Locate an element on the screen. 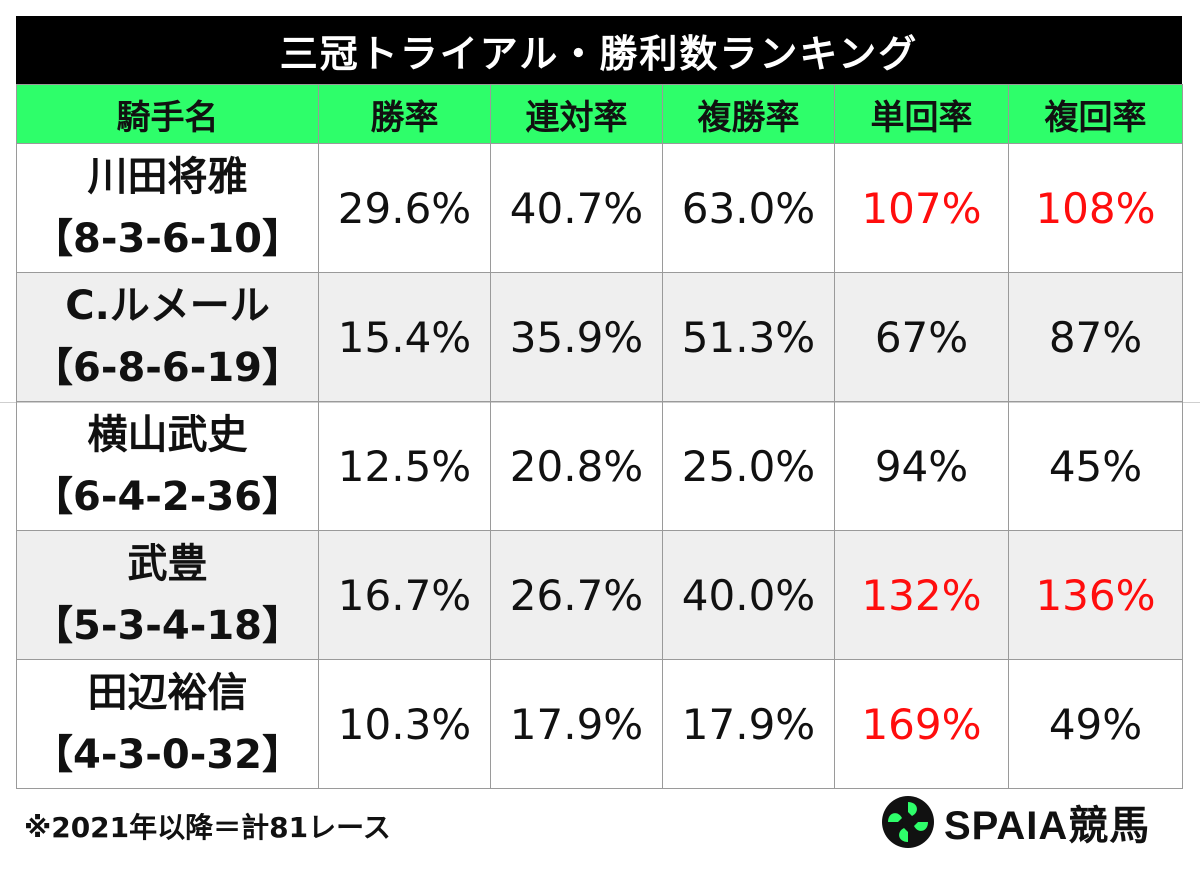 This screenshot has height=874, width=1200. show-rate-cell: 40.0% is located at coordinates (748, 595).